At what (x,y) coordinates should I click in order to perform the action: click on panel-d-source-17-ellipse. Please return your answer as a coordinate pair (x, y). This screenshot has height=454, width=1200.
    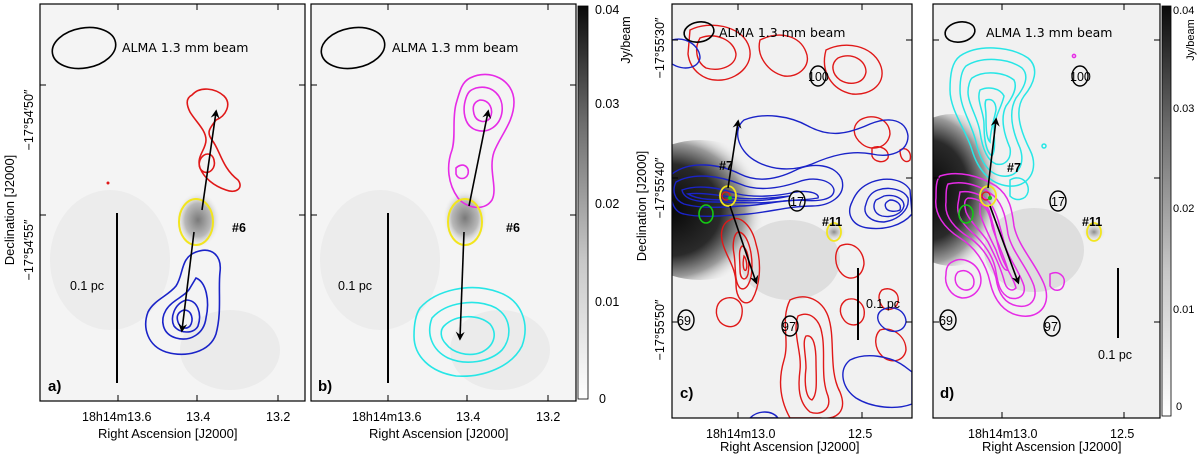
    Looking at the image, I should click on (1058, 201).